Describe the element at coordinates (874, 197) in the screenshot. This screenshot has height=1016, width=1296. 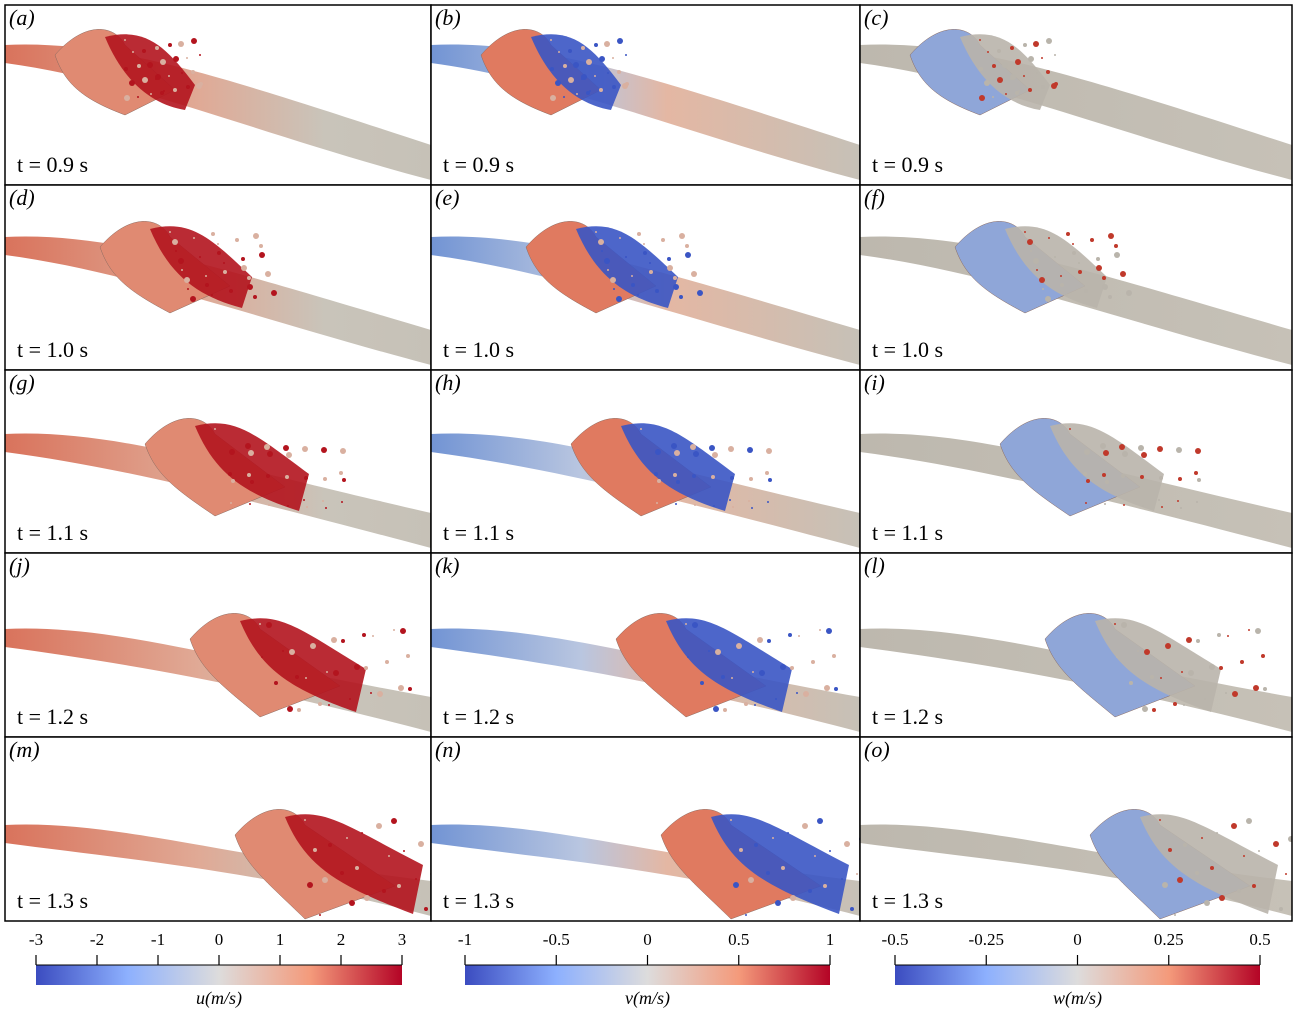
I see `panel-label: (f)` at that location.